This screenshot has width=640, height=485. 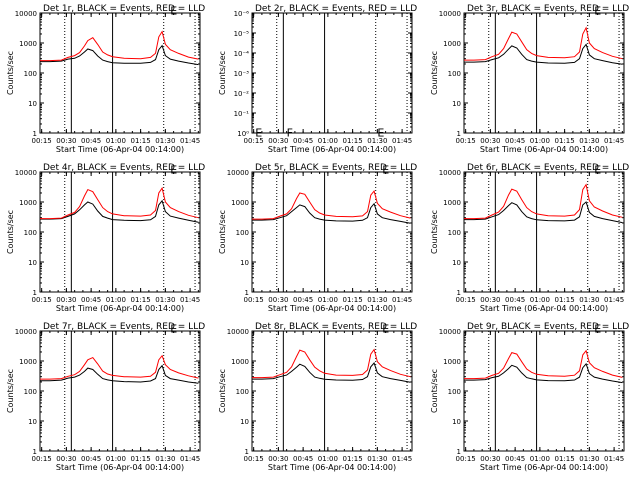 What do you see at coordinates (242, 74) in the screenshot?
I see `y-tick-label: 10⁻³` at bounding box center [242, 74].